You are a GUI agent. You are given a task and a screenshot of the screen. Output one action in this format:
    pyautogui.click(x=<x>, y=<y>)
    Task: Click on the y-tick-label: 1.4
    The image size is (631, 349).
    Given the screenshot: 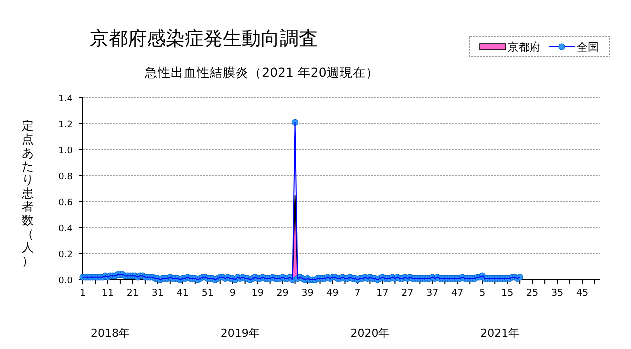 What is the action you would take?
    pyautogui.click(x=66, y=99)
    